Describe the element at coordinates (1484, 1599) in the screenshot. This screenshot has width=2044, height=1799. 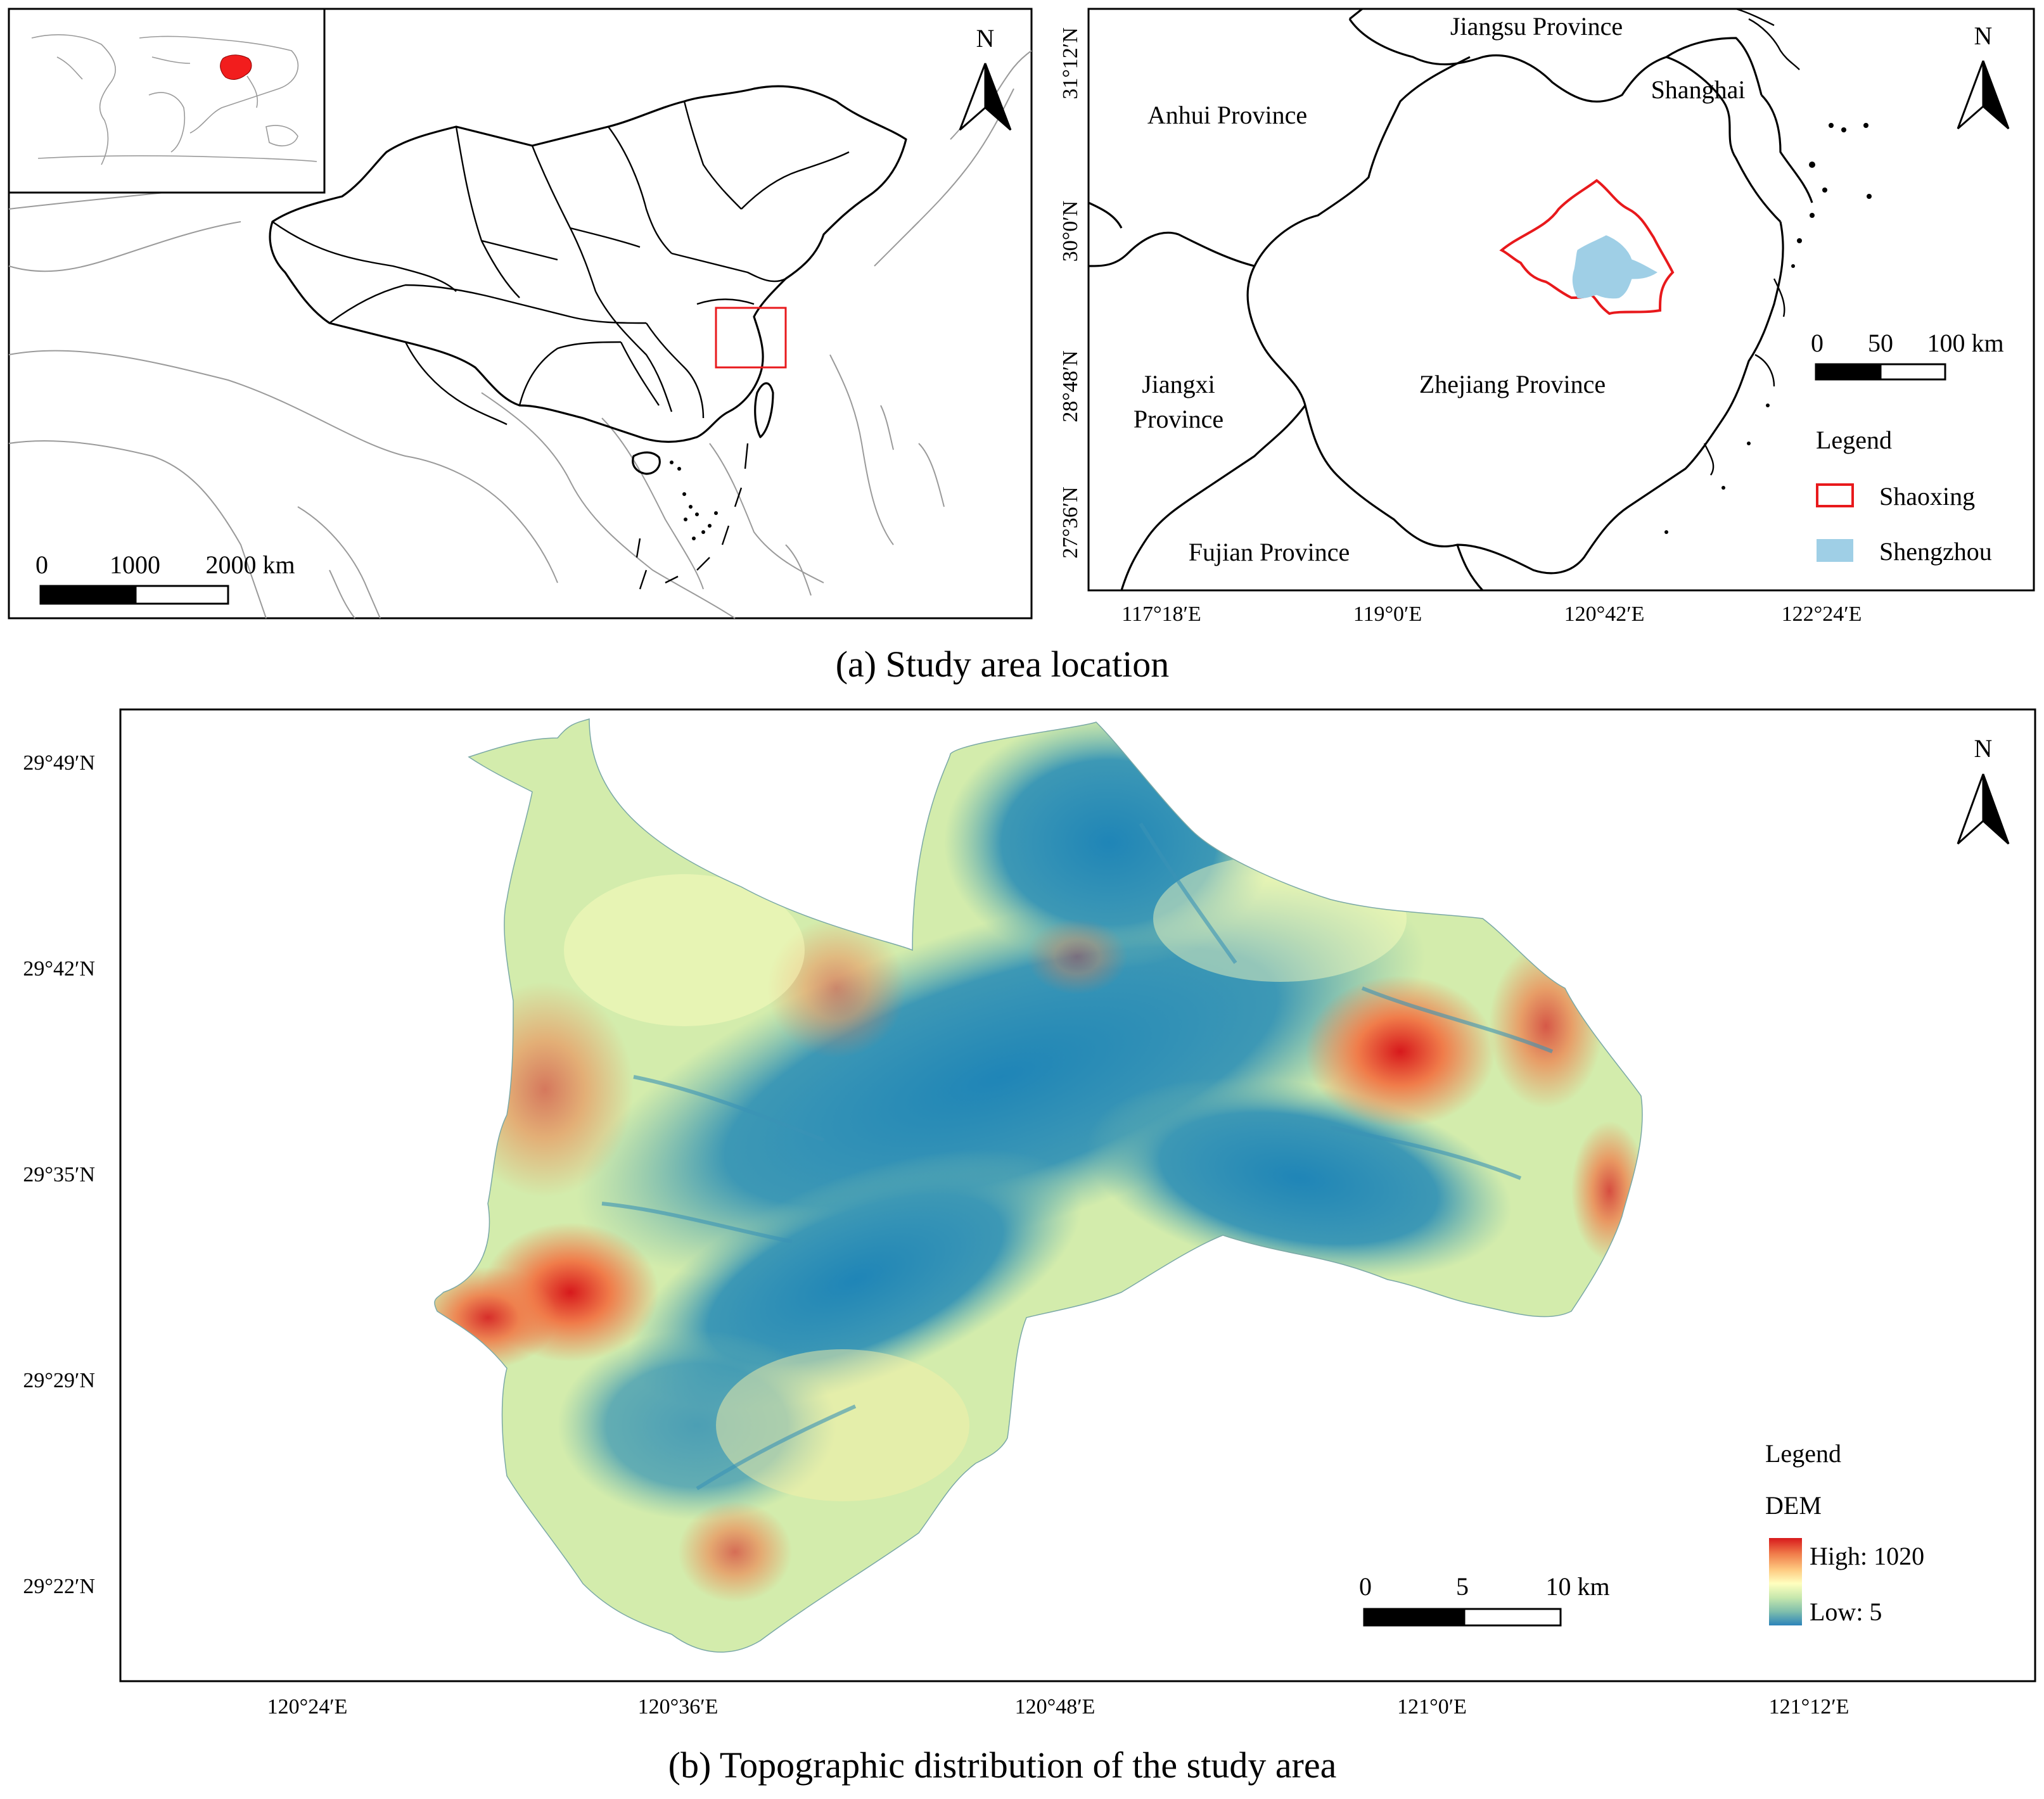
I see `scale-bar-b: 0 5 10 km` at that location.